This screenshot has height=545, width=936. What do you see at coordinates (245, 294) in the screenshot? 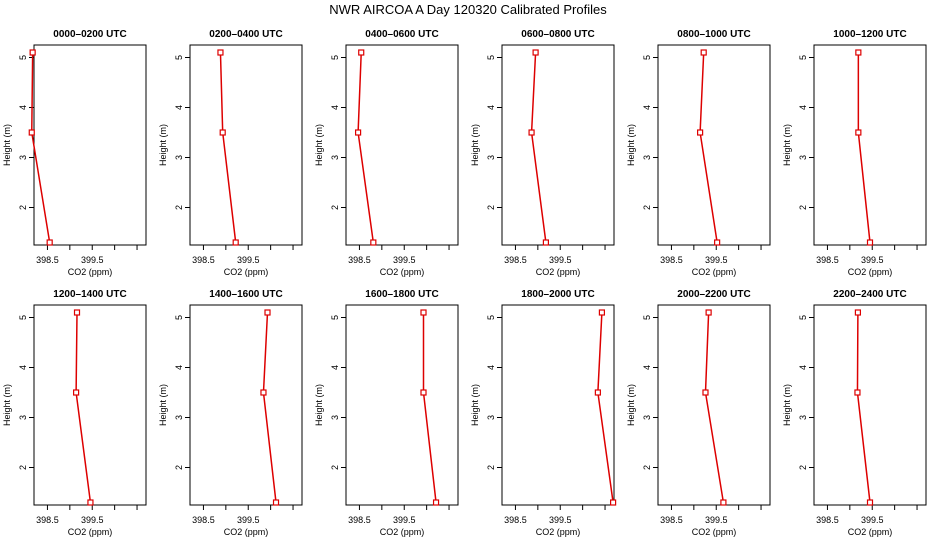
I see `panel-title: 1400–1600 UTC` at bounding box center [245, 294].